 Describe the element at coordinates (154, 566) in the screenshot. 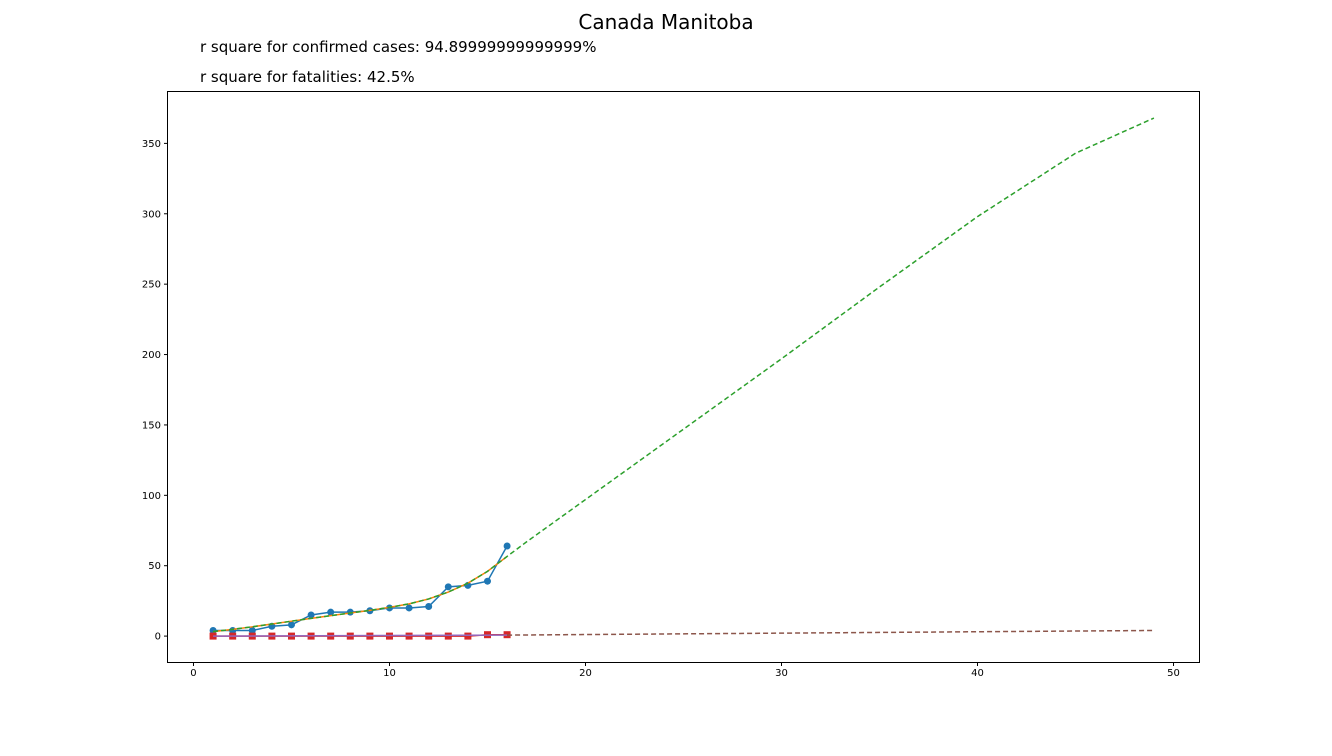

I see `y-tick-label: 50` at that location.